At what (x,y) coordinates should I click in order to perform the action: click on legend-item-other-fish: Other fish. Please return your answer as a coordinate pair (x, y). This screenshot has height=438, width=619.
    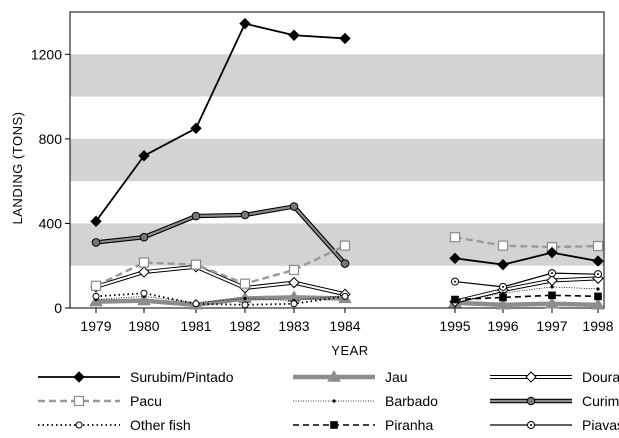
    Looking at the image, I should click on (114, 425).